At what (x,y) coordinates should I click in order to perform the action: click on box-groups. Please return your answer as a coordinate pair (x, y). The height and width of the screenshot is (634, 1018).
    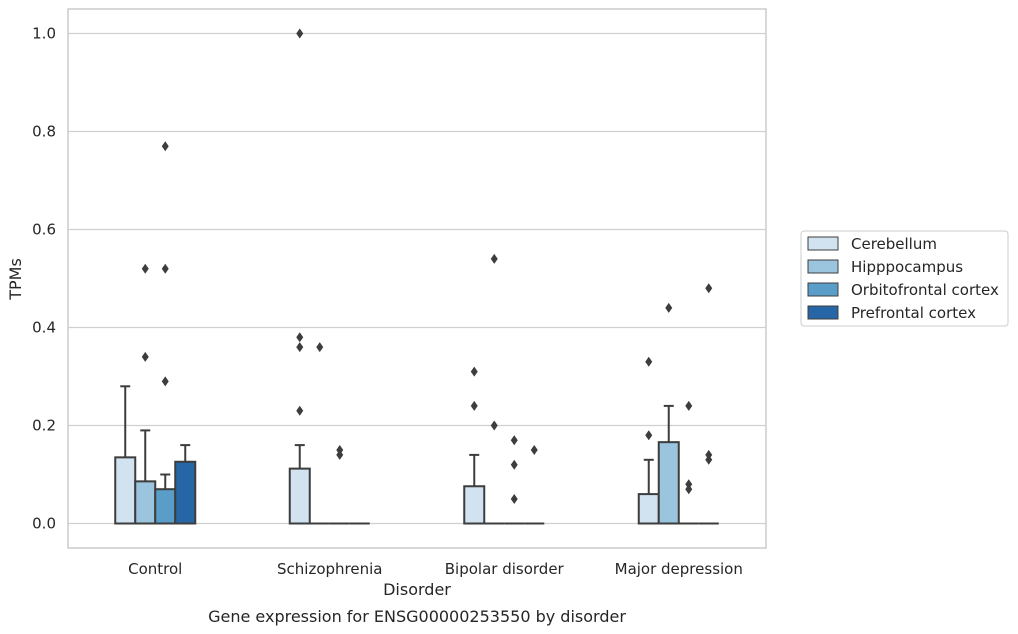
    Looking at the image, I should click on (416, 455).